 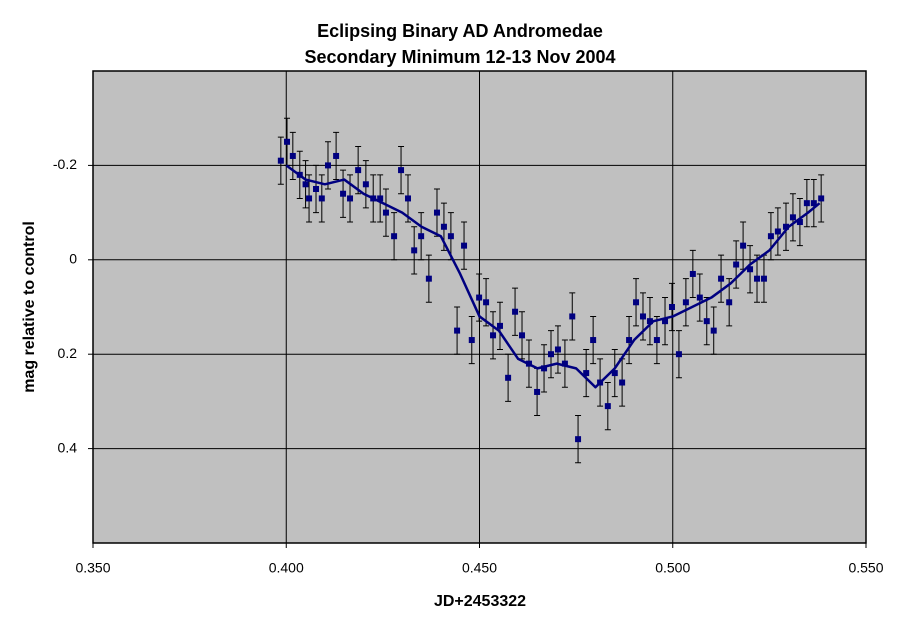 What do you see at coordinates (479, 568) in the screenshot?
I see `x-tick-label: 0.450` at bounding box center [479, 568].